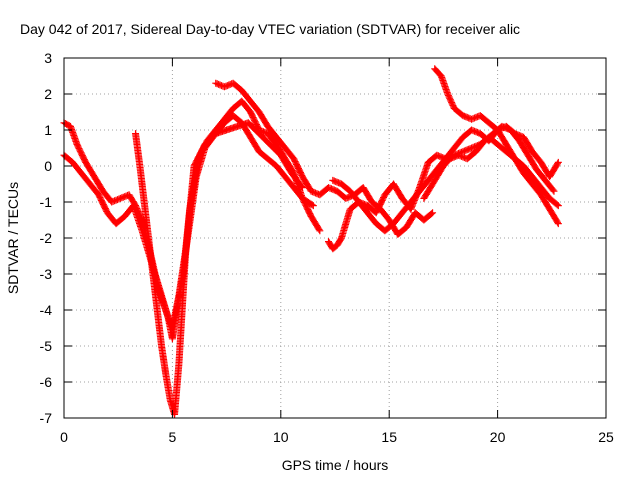  Describe the element at coordinates (173, 437) in the screenshot. I see `x-tick-label: 5` at that location.